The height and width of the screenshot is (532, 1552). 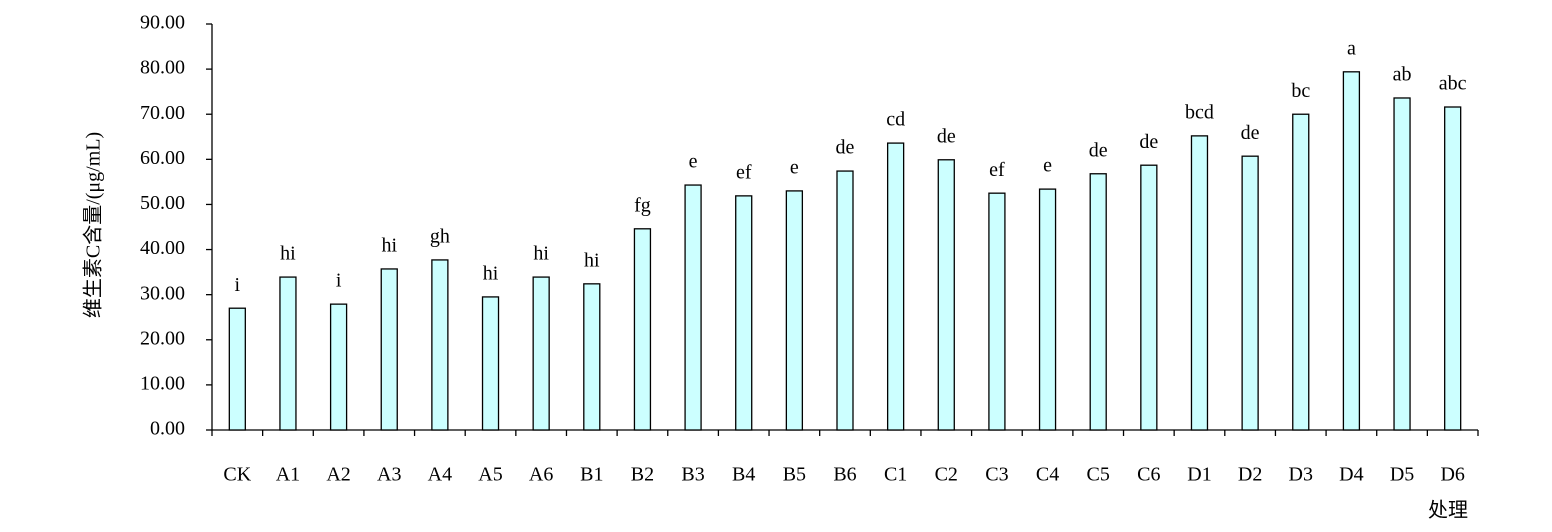 I want to click on x-tick-label: B6, so click(x=844, y=475).